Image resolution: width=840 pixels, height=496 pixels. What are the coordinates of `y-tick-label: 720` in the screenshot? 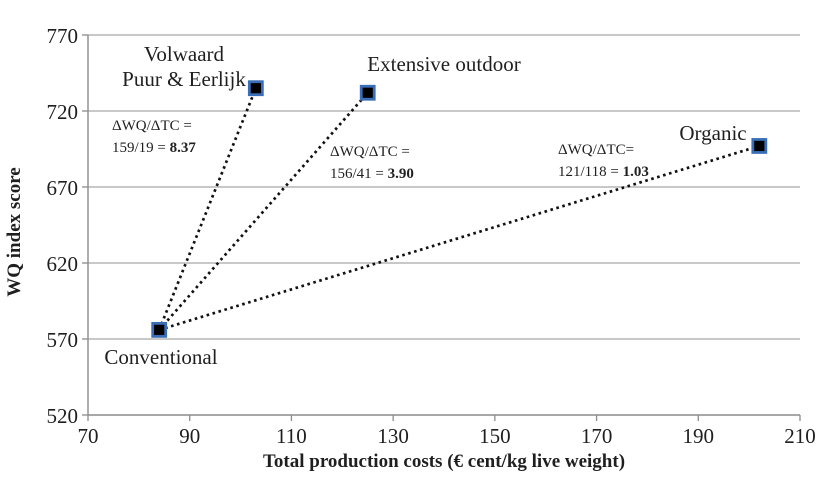 It's located at (62, 112).